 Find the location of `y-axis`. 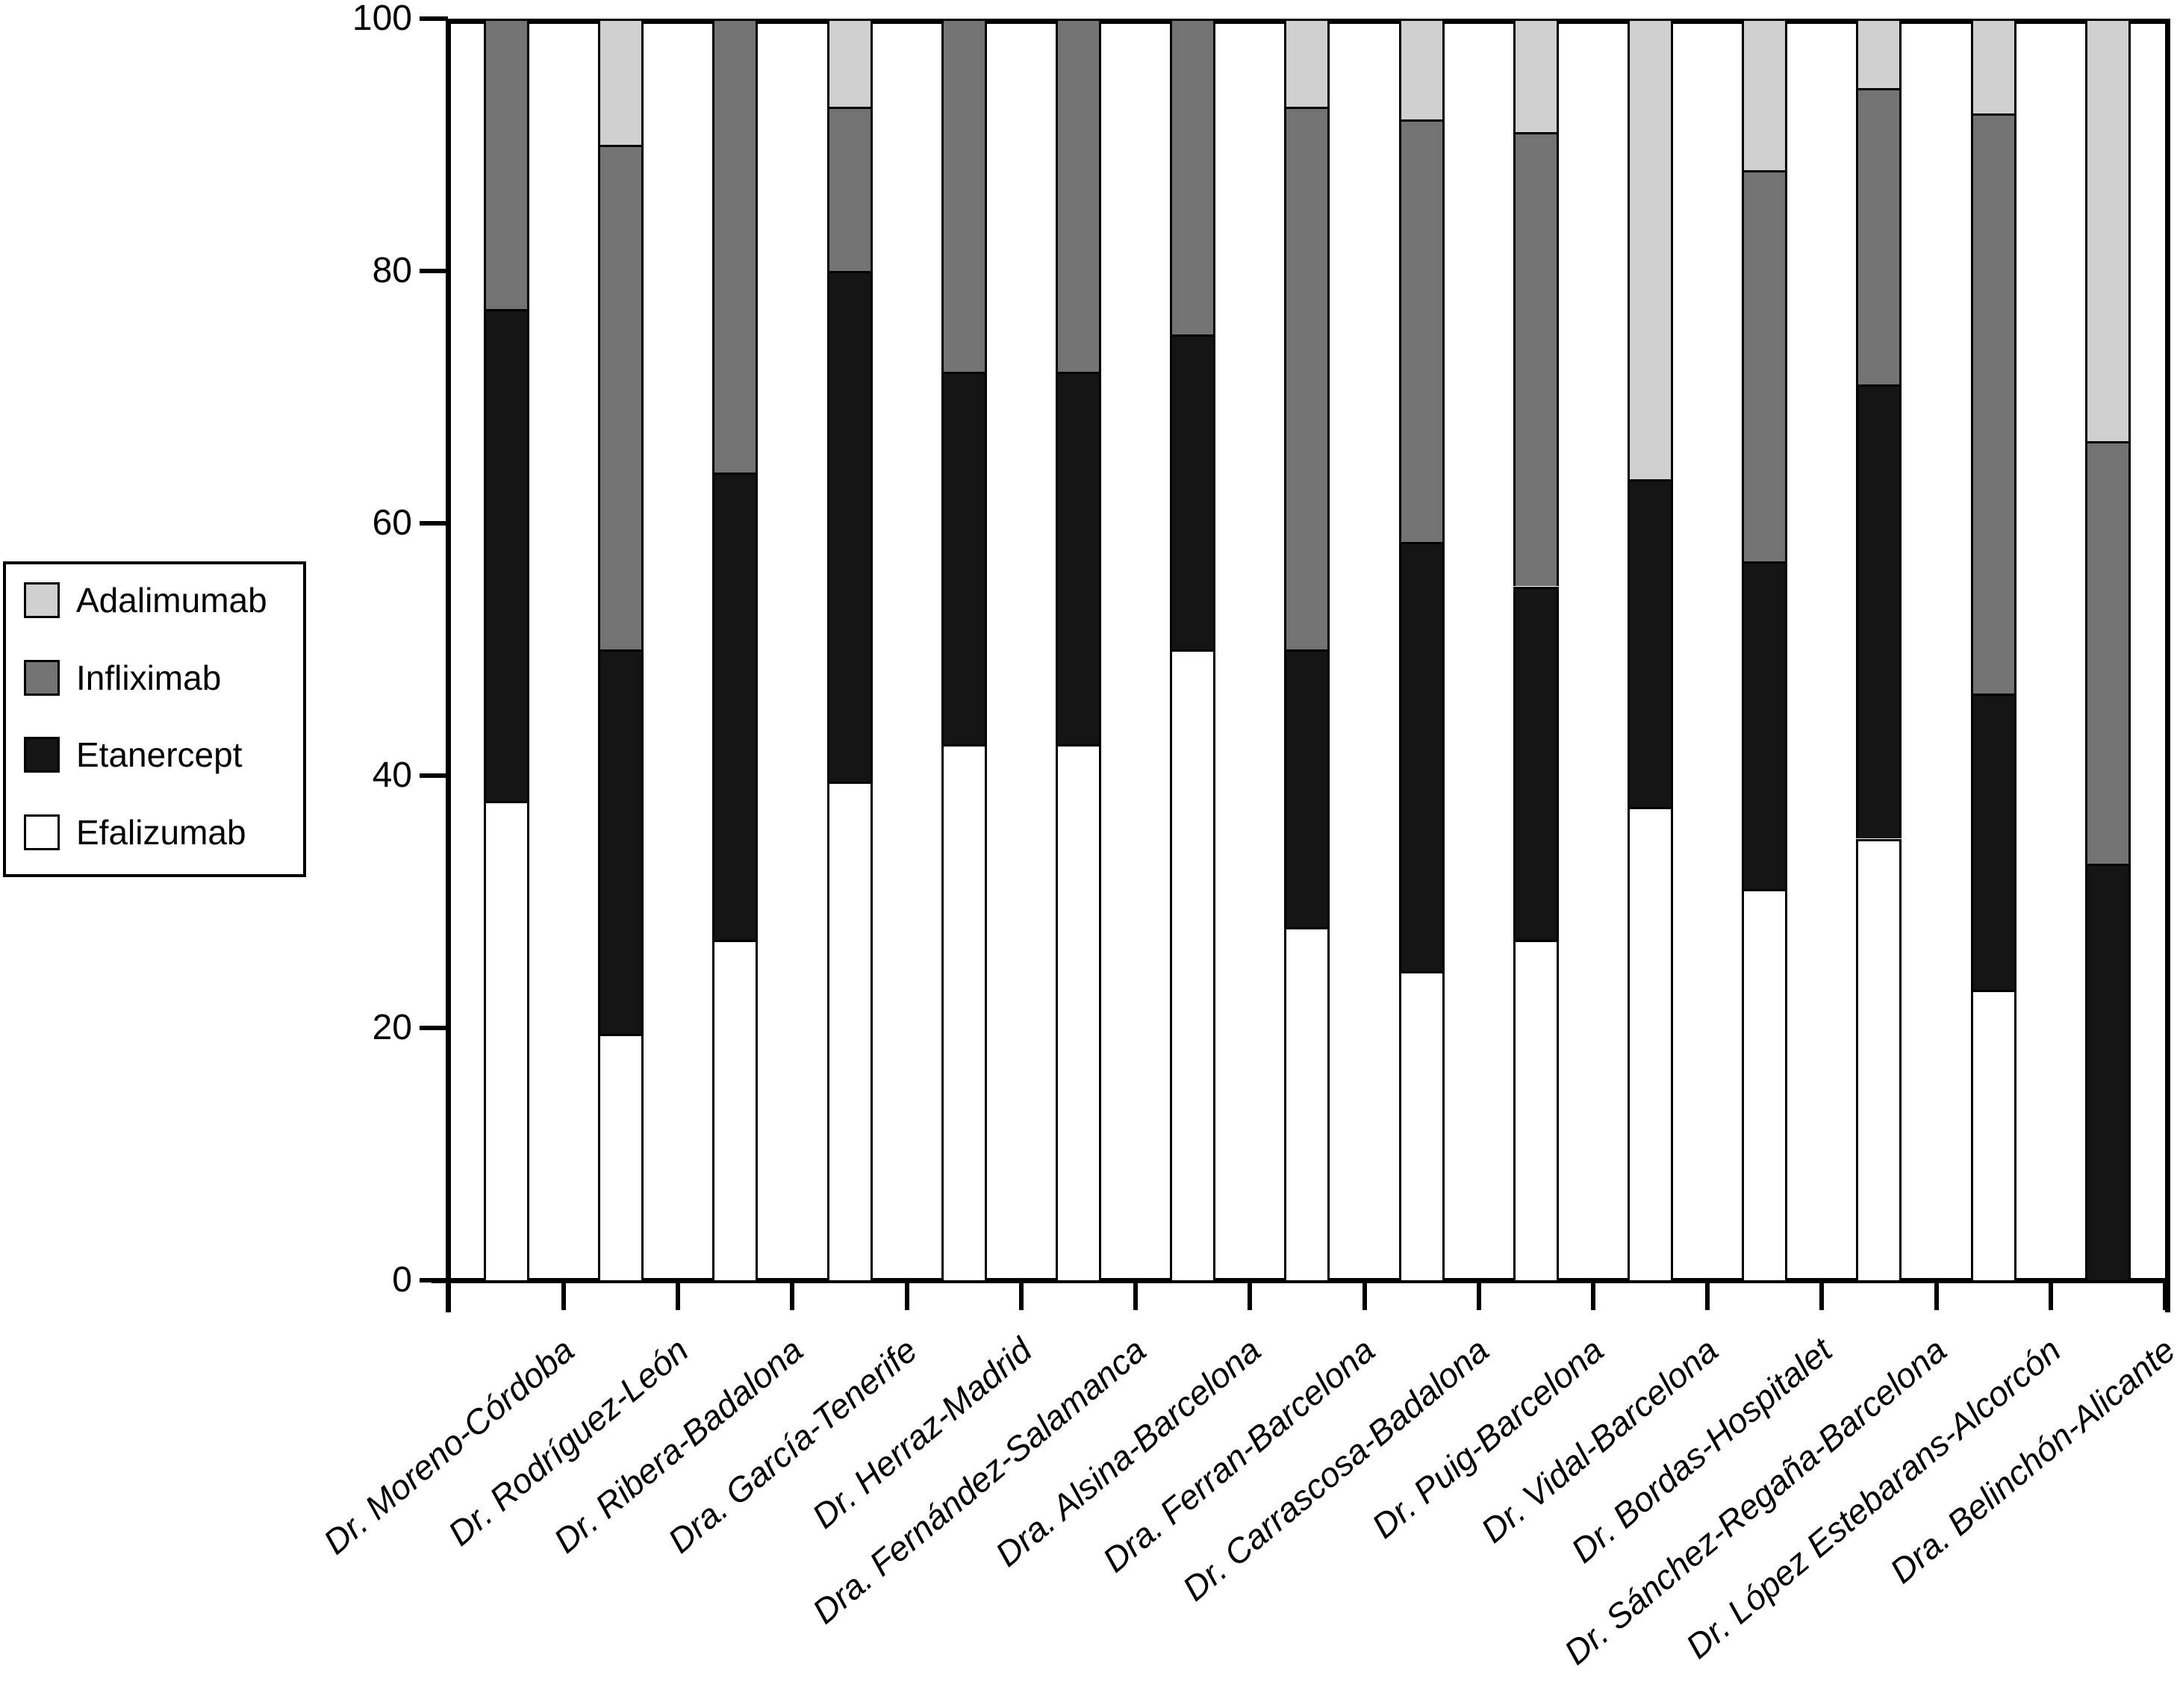

y-axis is located at coordinates (448, 665).